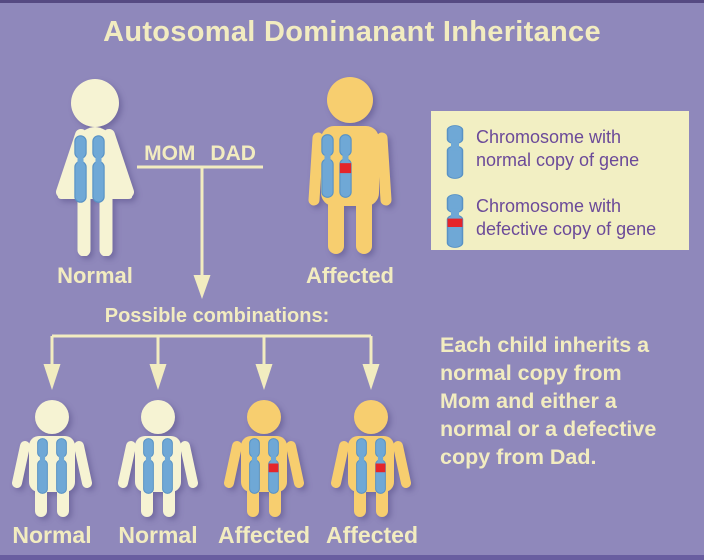 Image resolution: width=704 pixels, height=560 pixels. What do you see at coordinates (352, 32) in the screenshot?
I see `diagram-title: Autosomal Dominanant Inheritance` at bounding box center [352, 32].